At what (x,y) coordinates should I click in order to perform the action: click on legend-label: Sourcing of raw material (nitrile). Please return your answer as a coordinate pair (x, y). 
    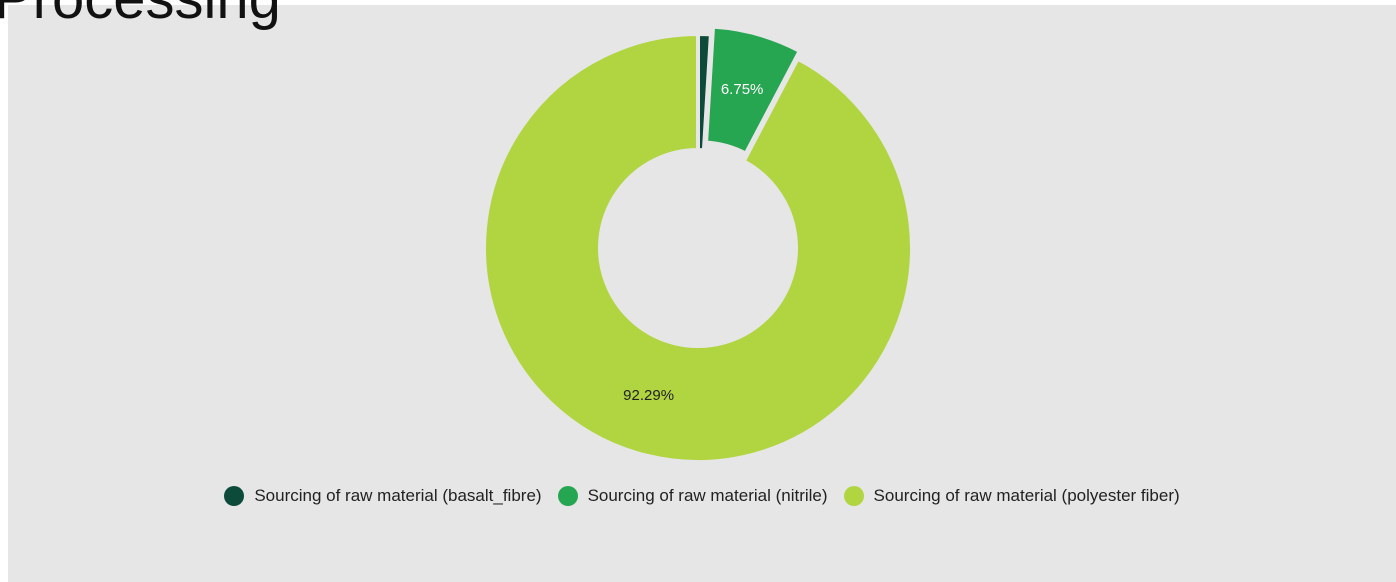
    Looking at the image, I should click on (707, 495).